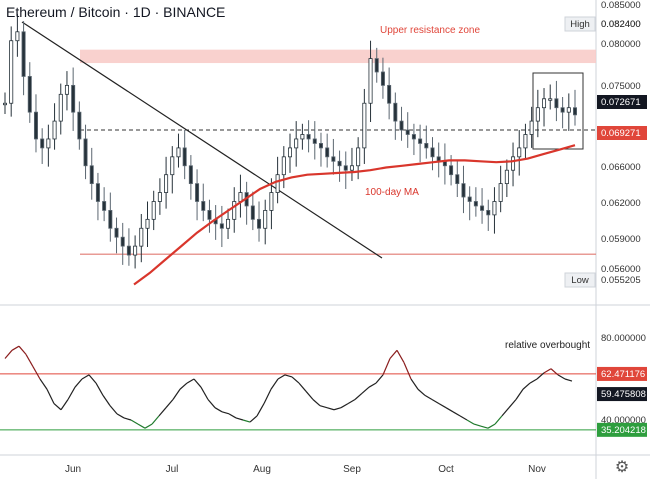 The height and width of the screenshot is (479, 650). Describe the element at coordinates (622, 429) in the screenshot. I see `oversold-tag` at that location.